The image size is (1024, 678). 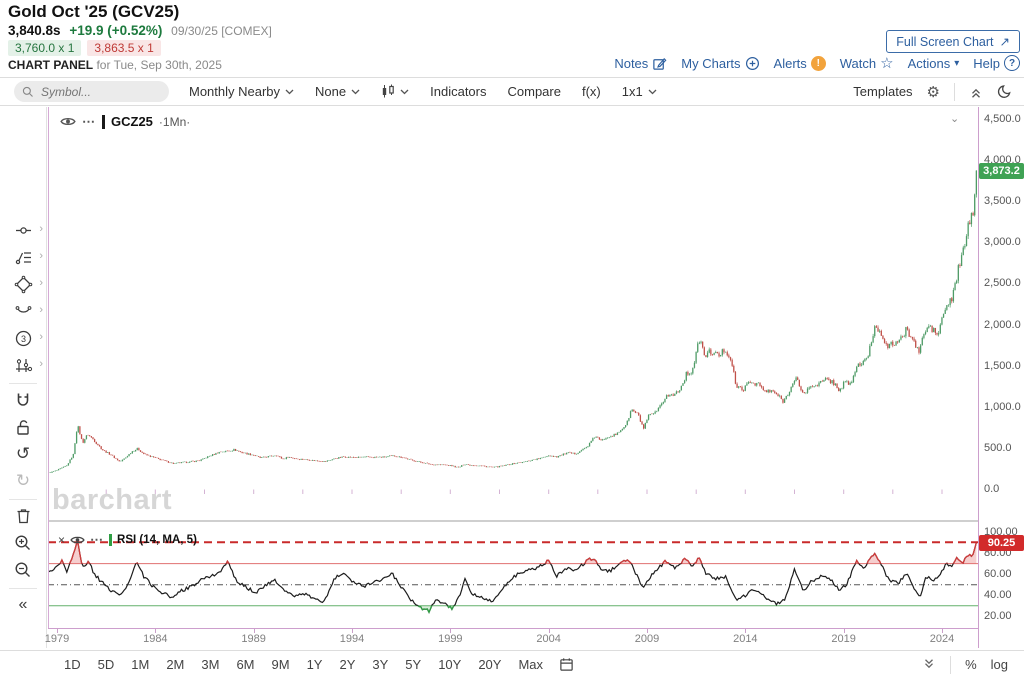 What do you see at coordinates (62, 539) in the screenshot?
I see `rsi-close-icon: ×` at bounding box center [62, 539].